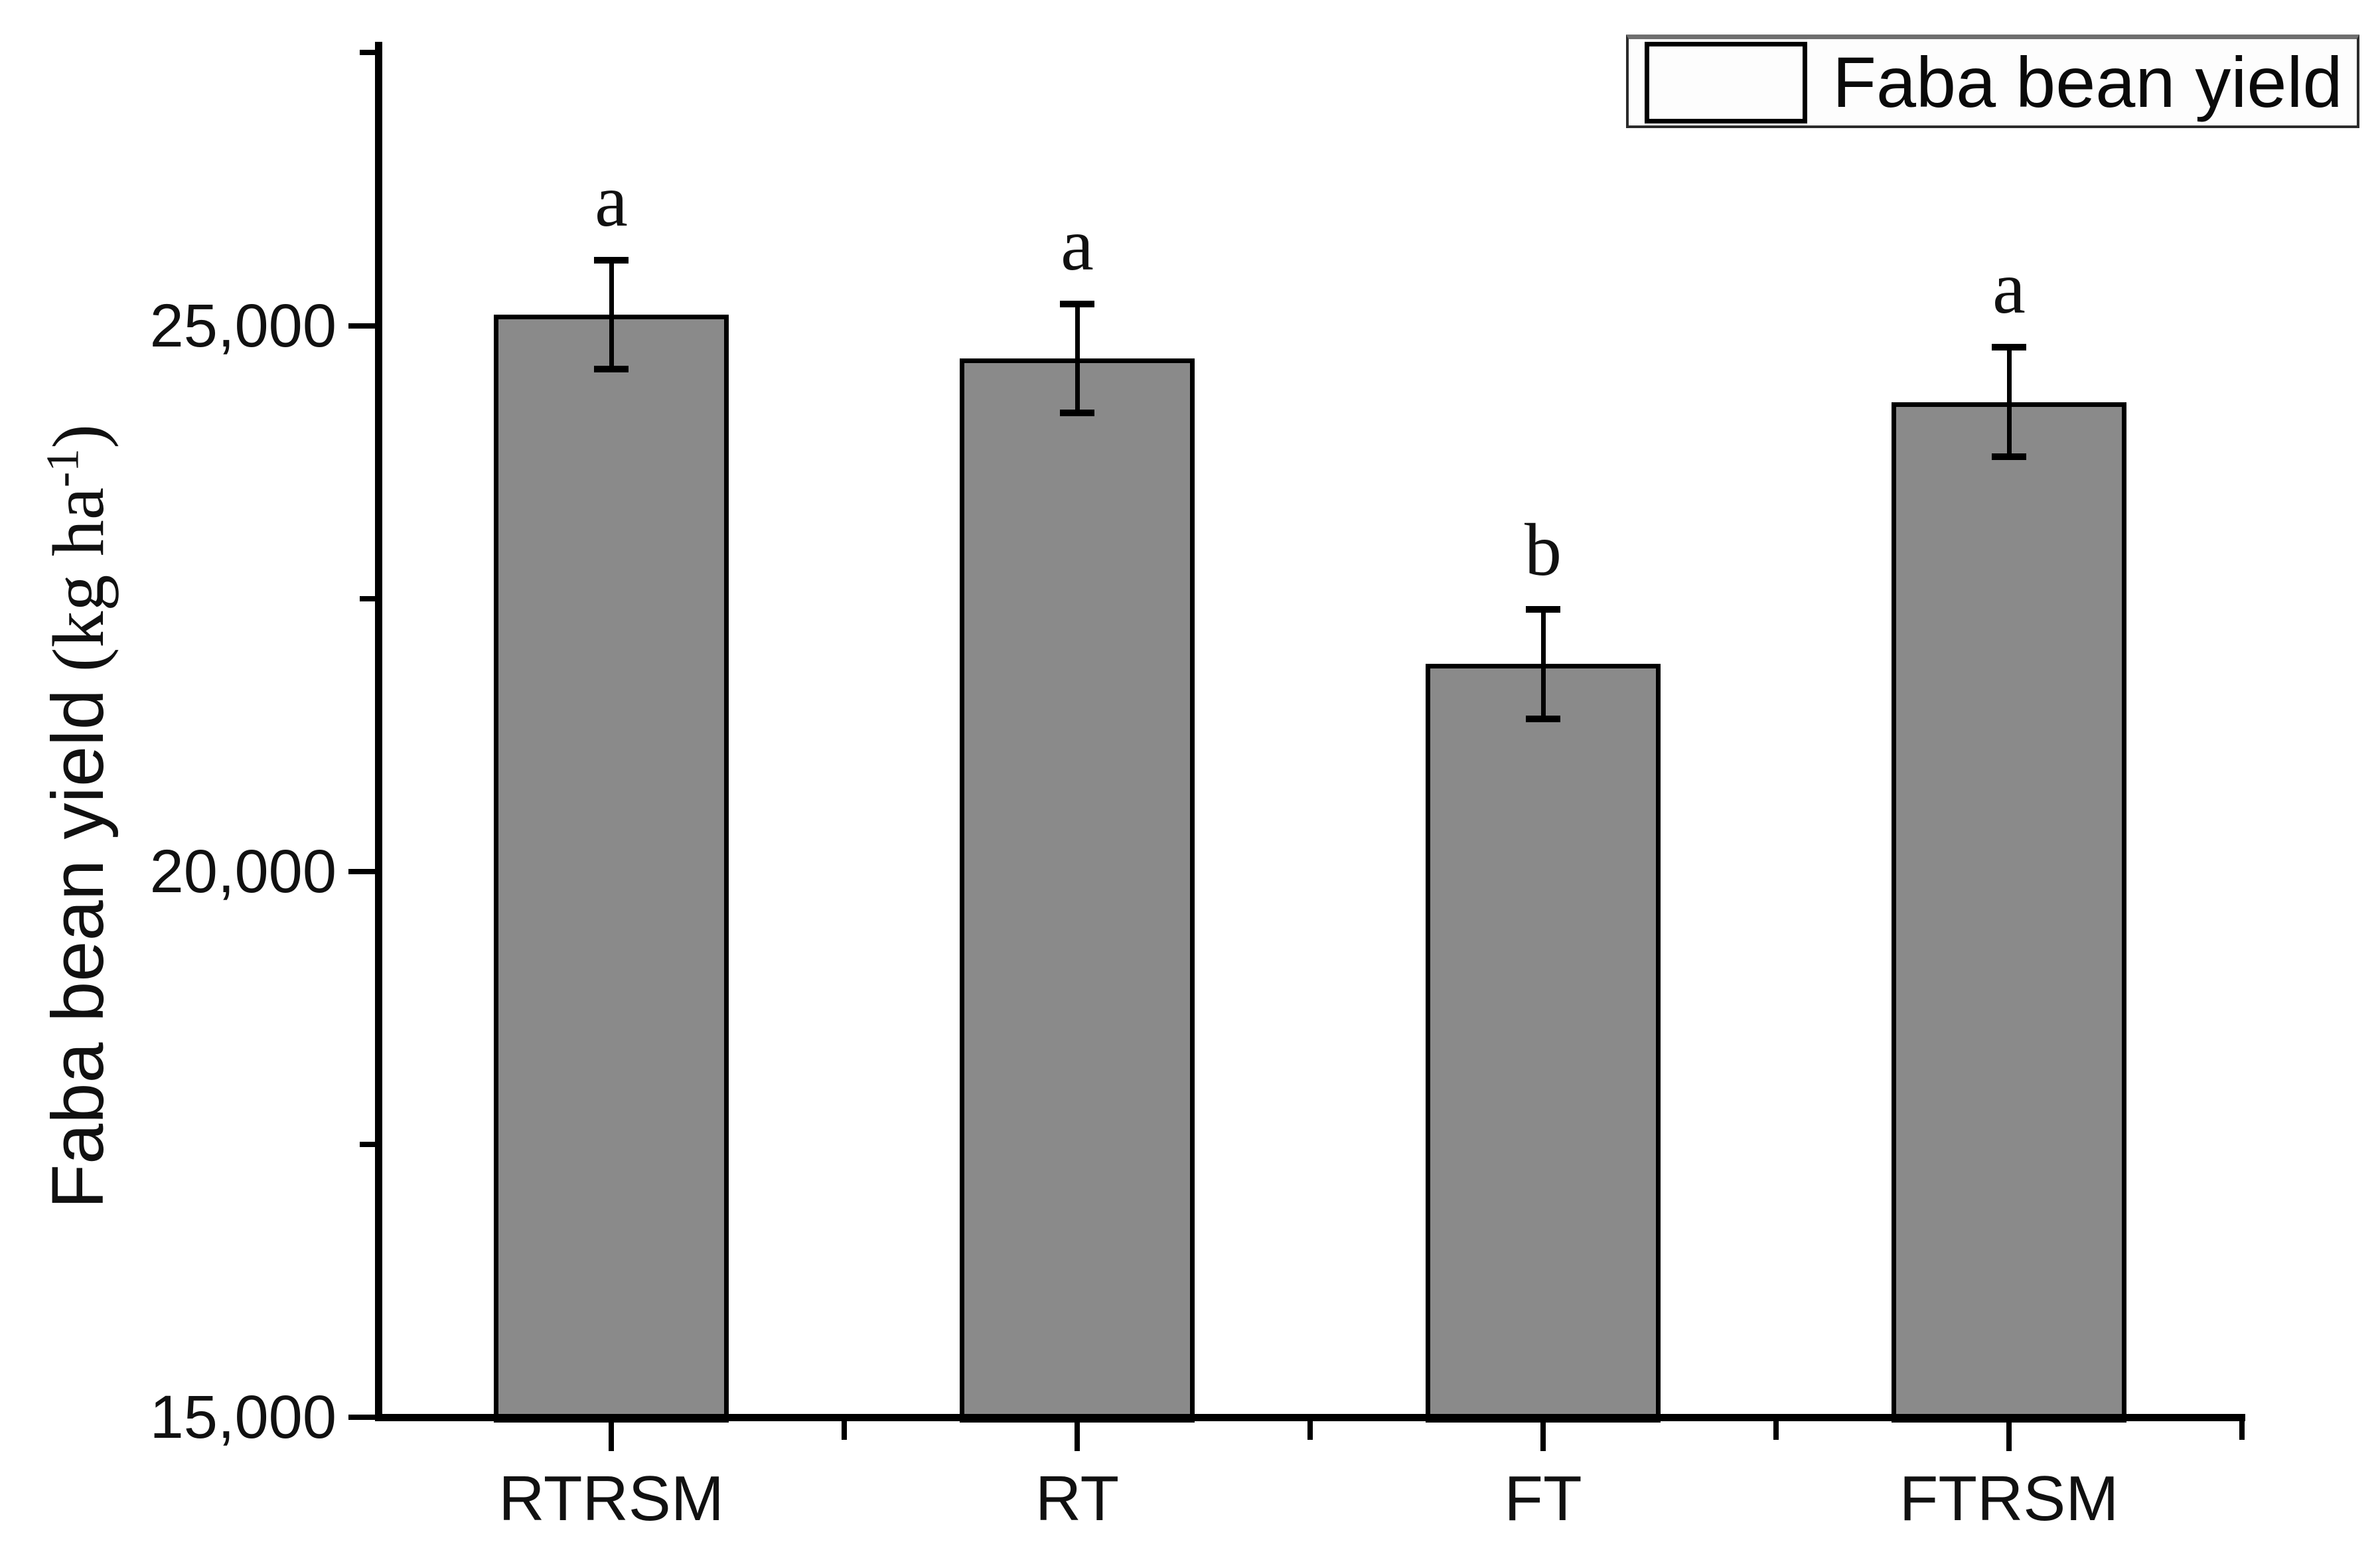  I want to click on bar-ft, so click(1544, 1043).